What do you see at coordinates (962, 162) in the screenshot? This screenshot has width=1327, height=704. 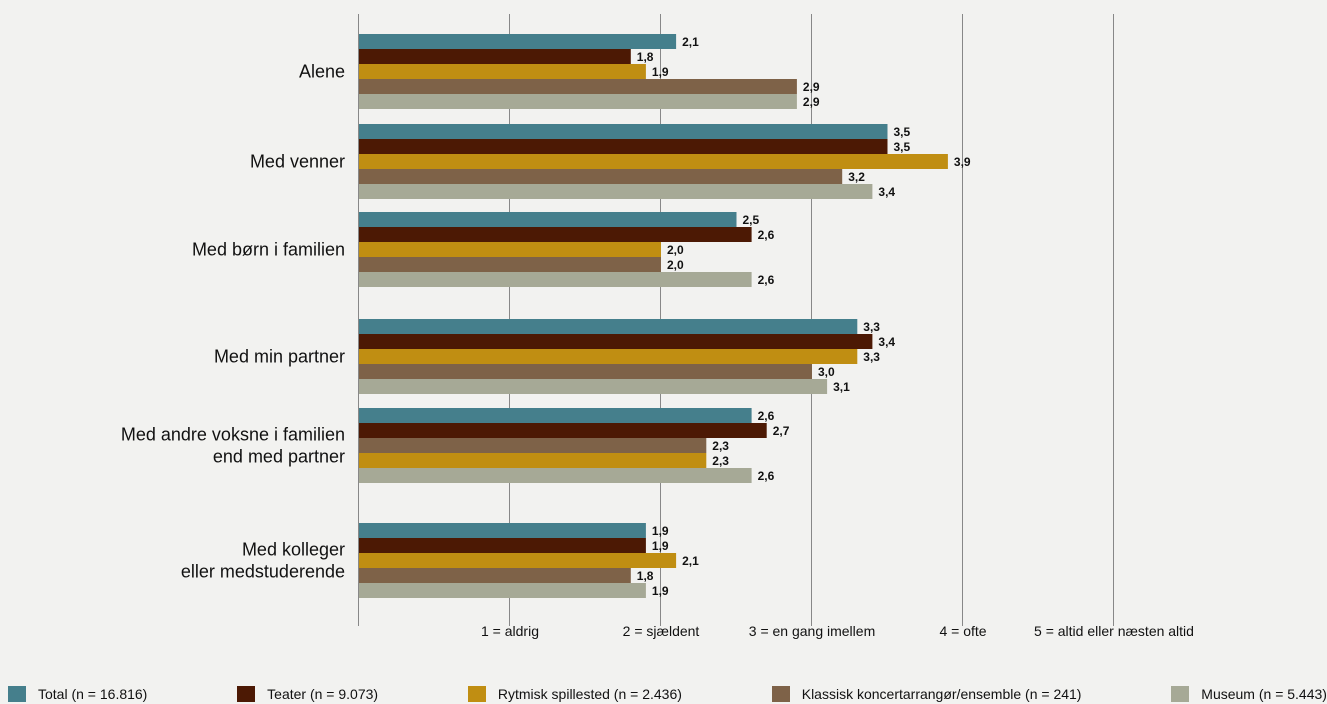 I see `data-label: 3,9` at bounding box center [962, 162].